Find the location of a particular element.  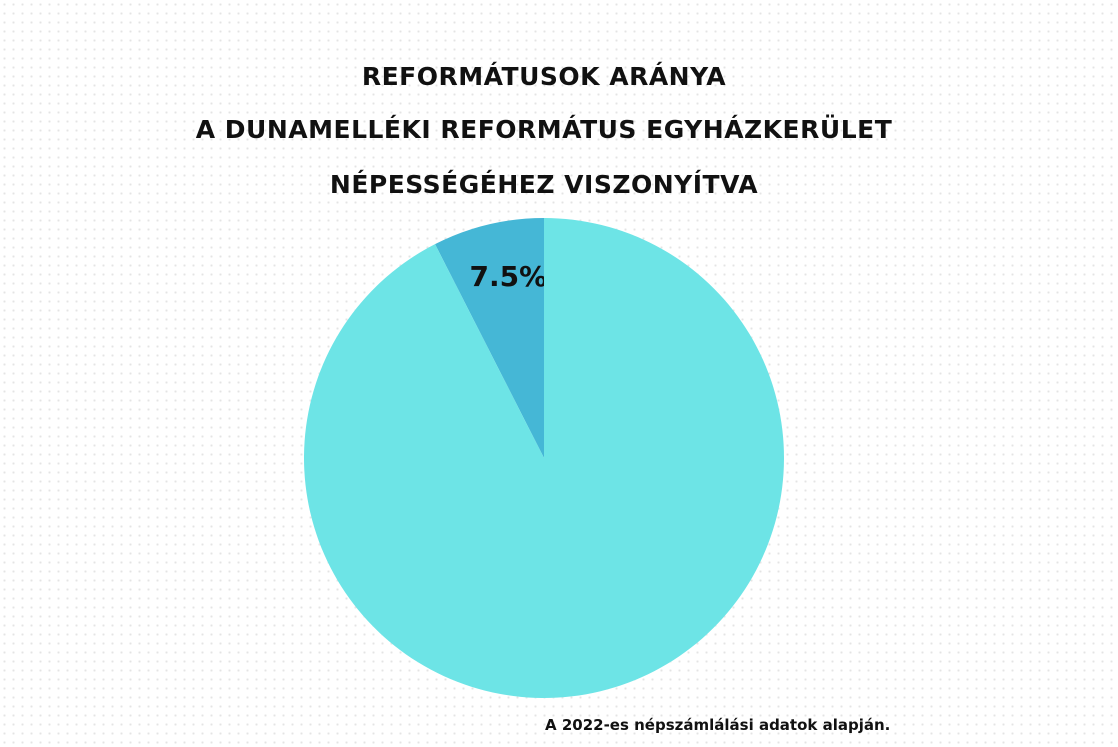

chart-title-line-3: népességéhez viszonyítva is located at coordinates (544, 184).